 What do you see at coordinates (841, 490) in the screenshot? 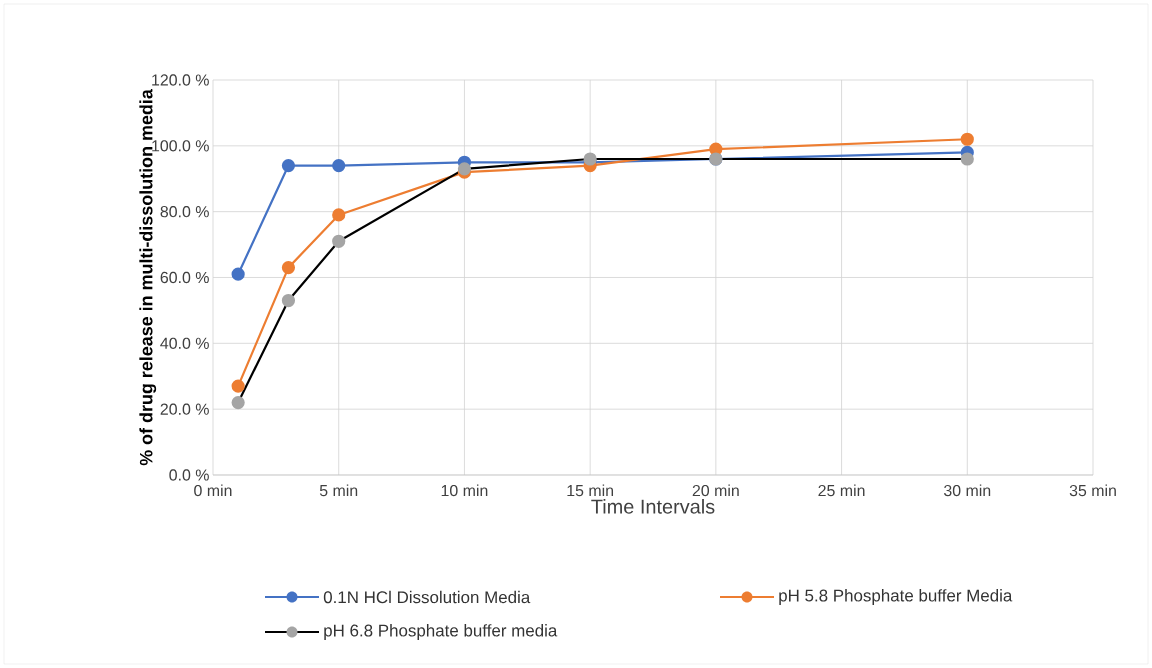
I see `x-tick-label: 25 min` at bounding box center [841, 490].